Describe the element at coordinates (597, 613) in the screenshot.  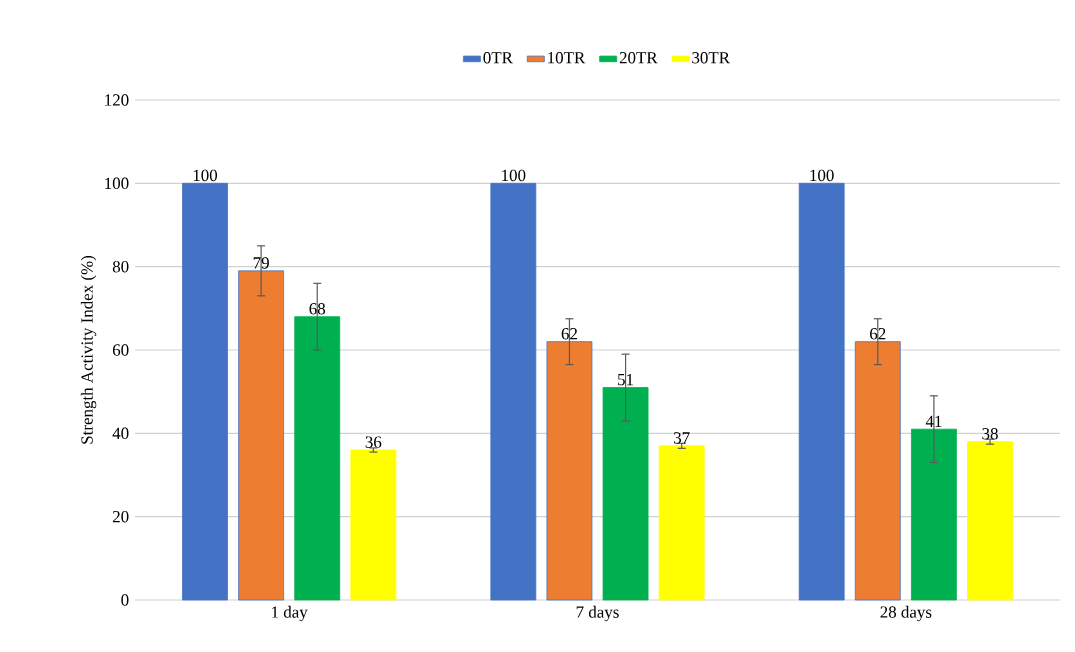
I see `x-tick-label: 7 days` at that location.